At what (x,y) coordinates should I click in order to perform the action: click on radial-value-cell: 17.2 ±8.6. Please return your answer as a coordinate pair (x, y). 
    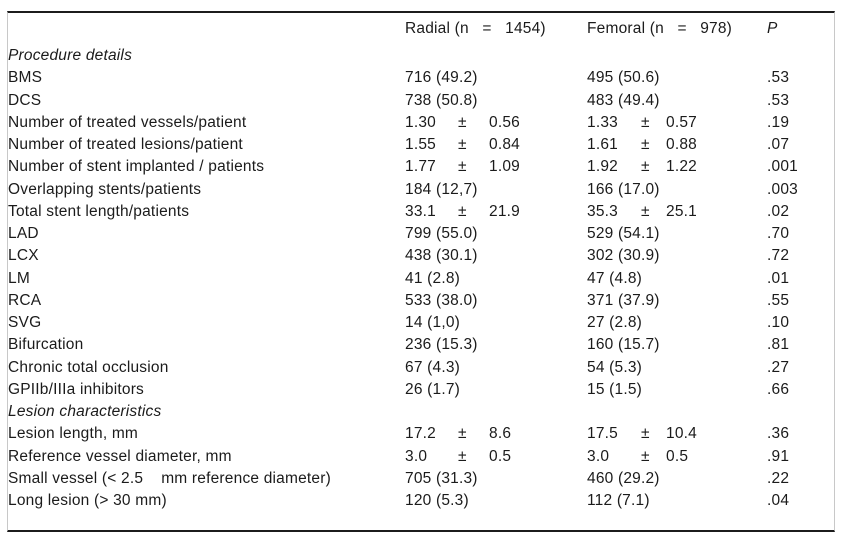
    Looking at the image, I should click on (496, 434).